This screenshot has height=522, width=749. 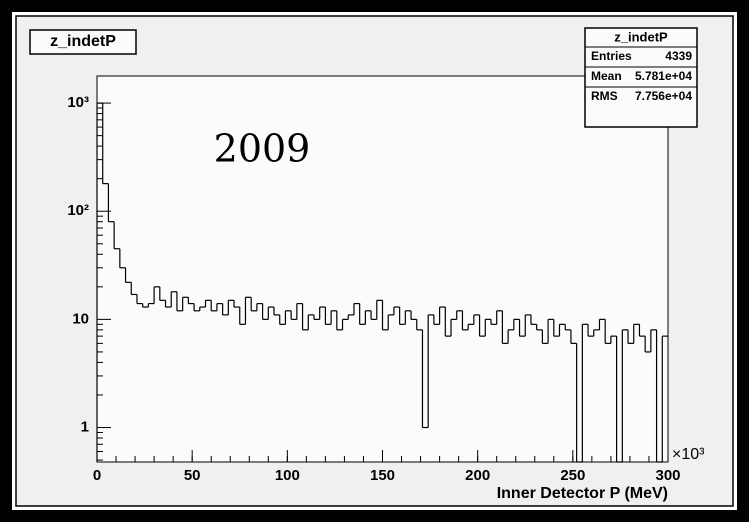 I want to click on chart-title: z_indetP, so click(x=83, y=41).